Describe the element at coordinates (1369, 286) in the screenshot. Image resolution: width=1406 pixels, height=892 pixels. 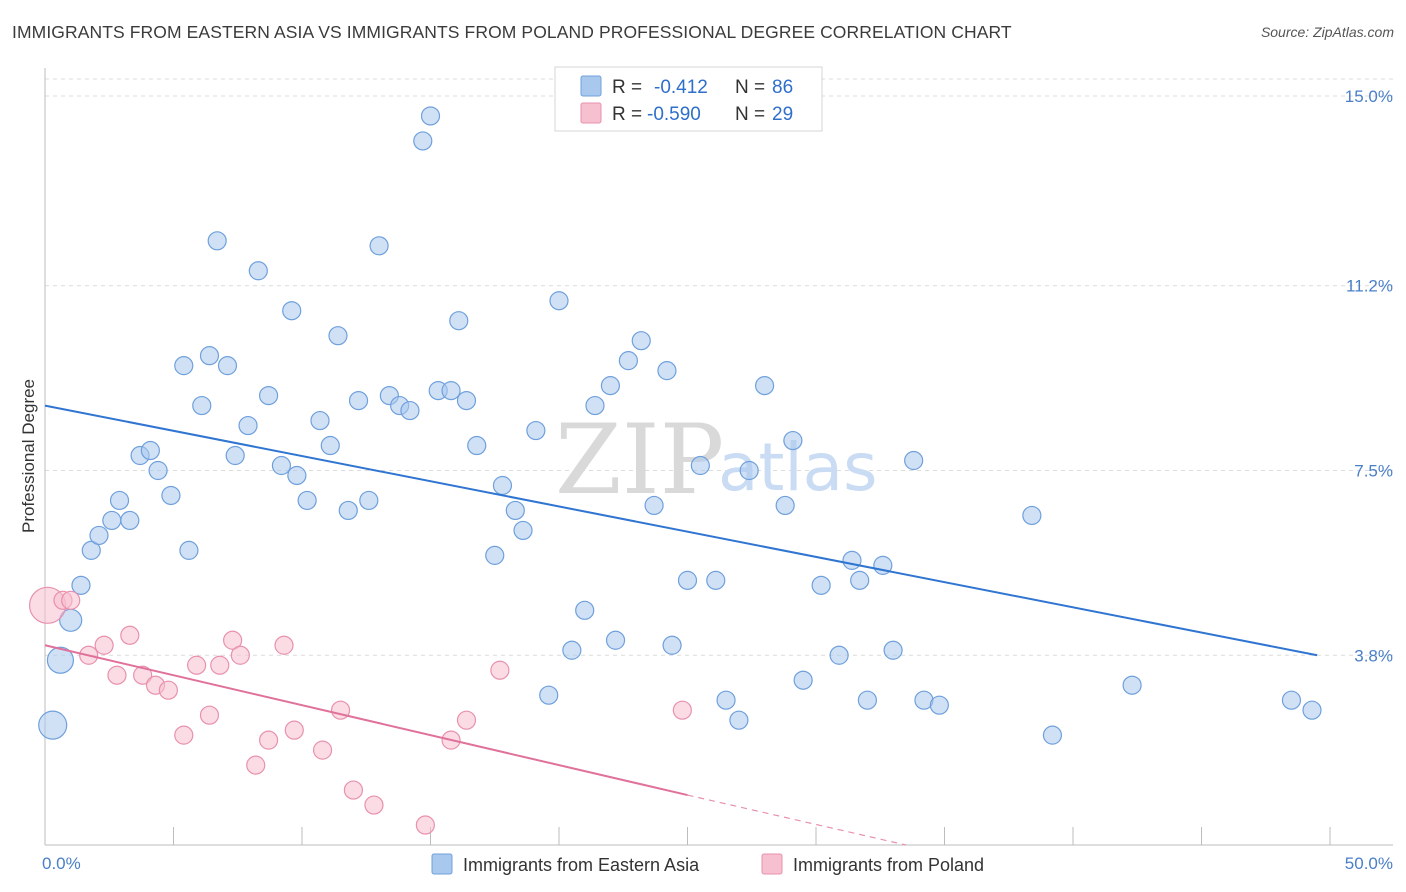
I see `y-tick-label-2: 11.2%` at that location.